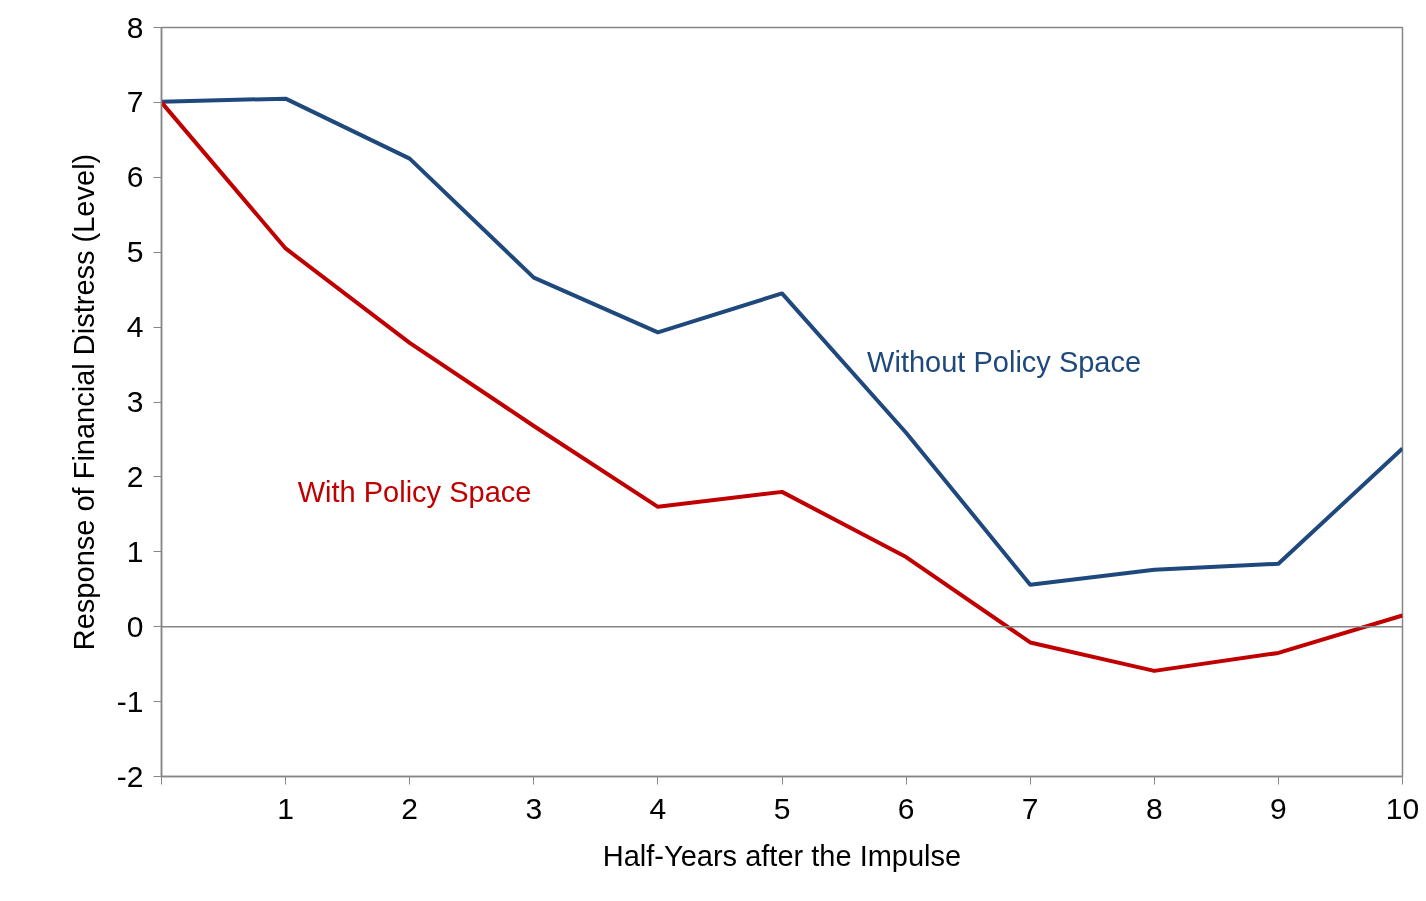 The width and height of the screenshot is (1426, 901). What do you see at coordinates (782, 808) in the screenshot?
I see `x-tick-label: 5` at bounding box center [782, 808].